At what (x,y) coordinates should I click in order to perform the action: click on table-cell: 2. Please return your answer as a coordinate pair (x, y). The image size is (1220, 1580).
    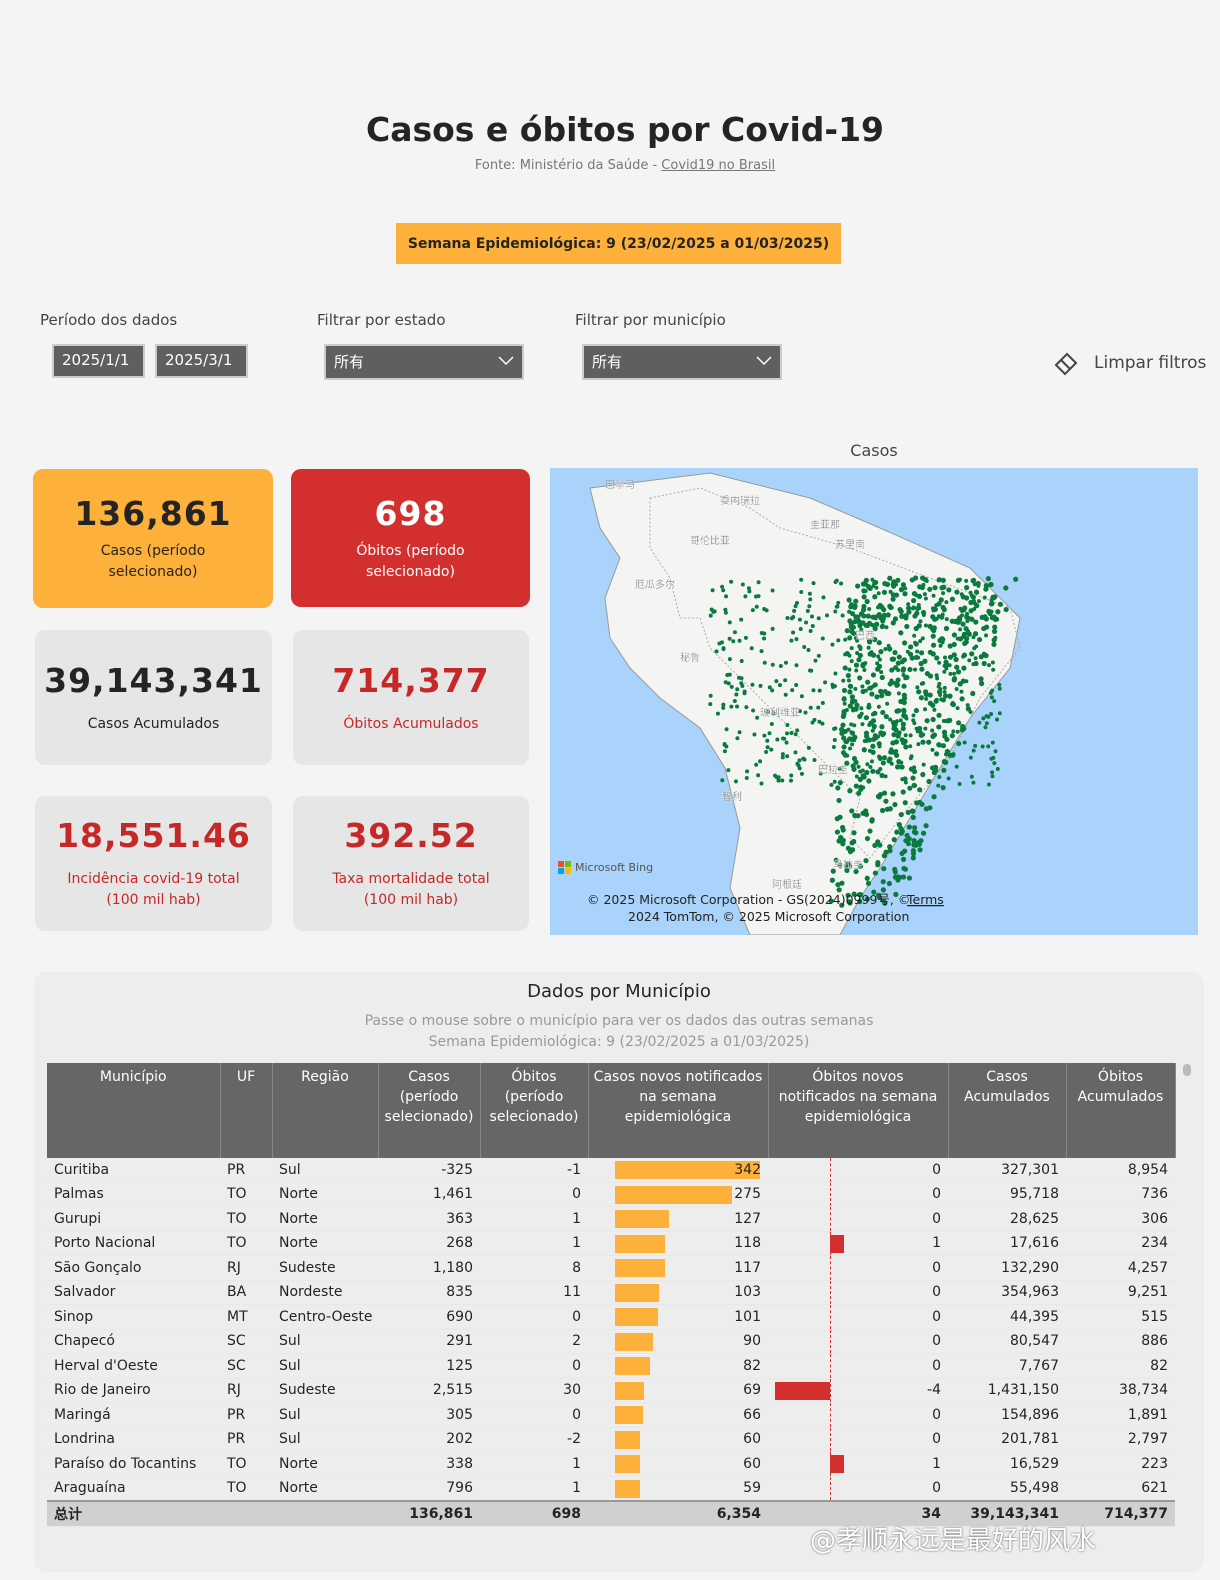
    Looking at the image, I should click on (534, 1341).